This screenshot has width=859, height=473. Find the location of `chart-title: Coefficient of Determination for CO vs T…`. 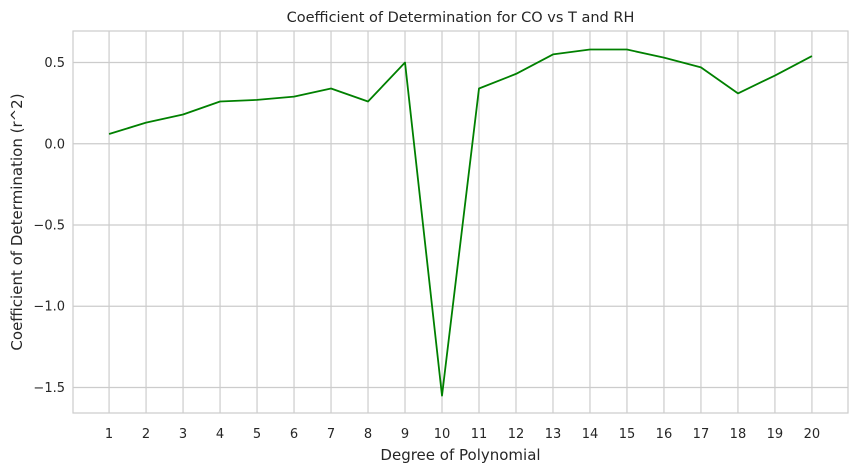

chart-title: Coefficient of Determination for CO vs T… is located at coordinates (461, 18).